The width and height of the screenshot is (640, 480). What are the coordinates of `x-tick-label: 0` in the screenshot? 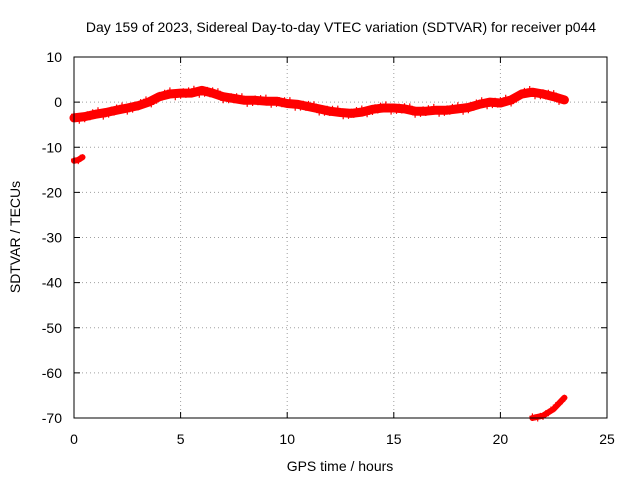 It's located at (74, 439).